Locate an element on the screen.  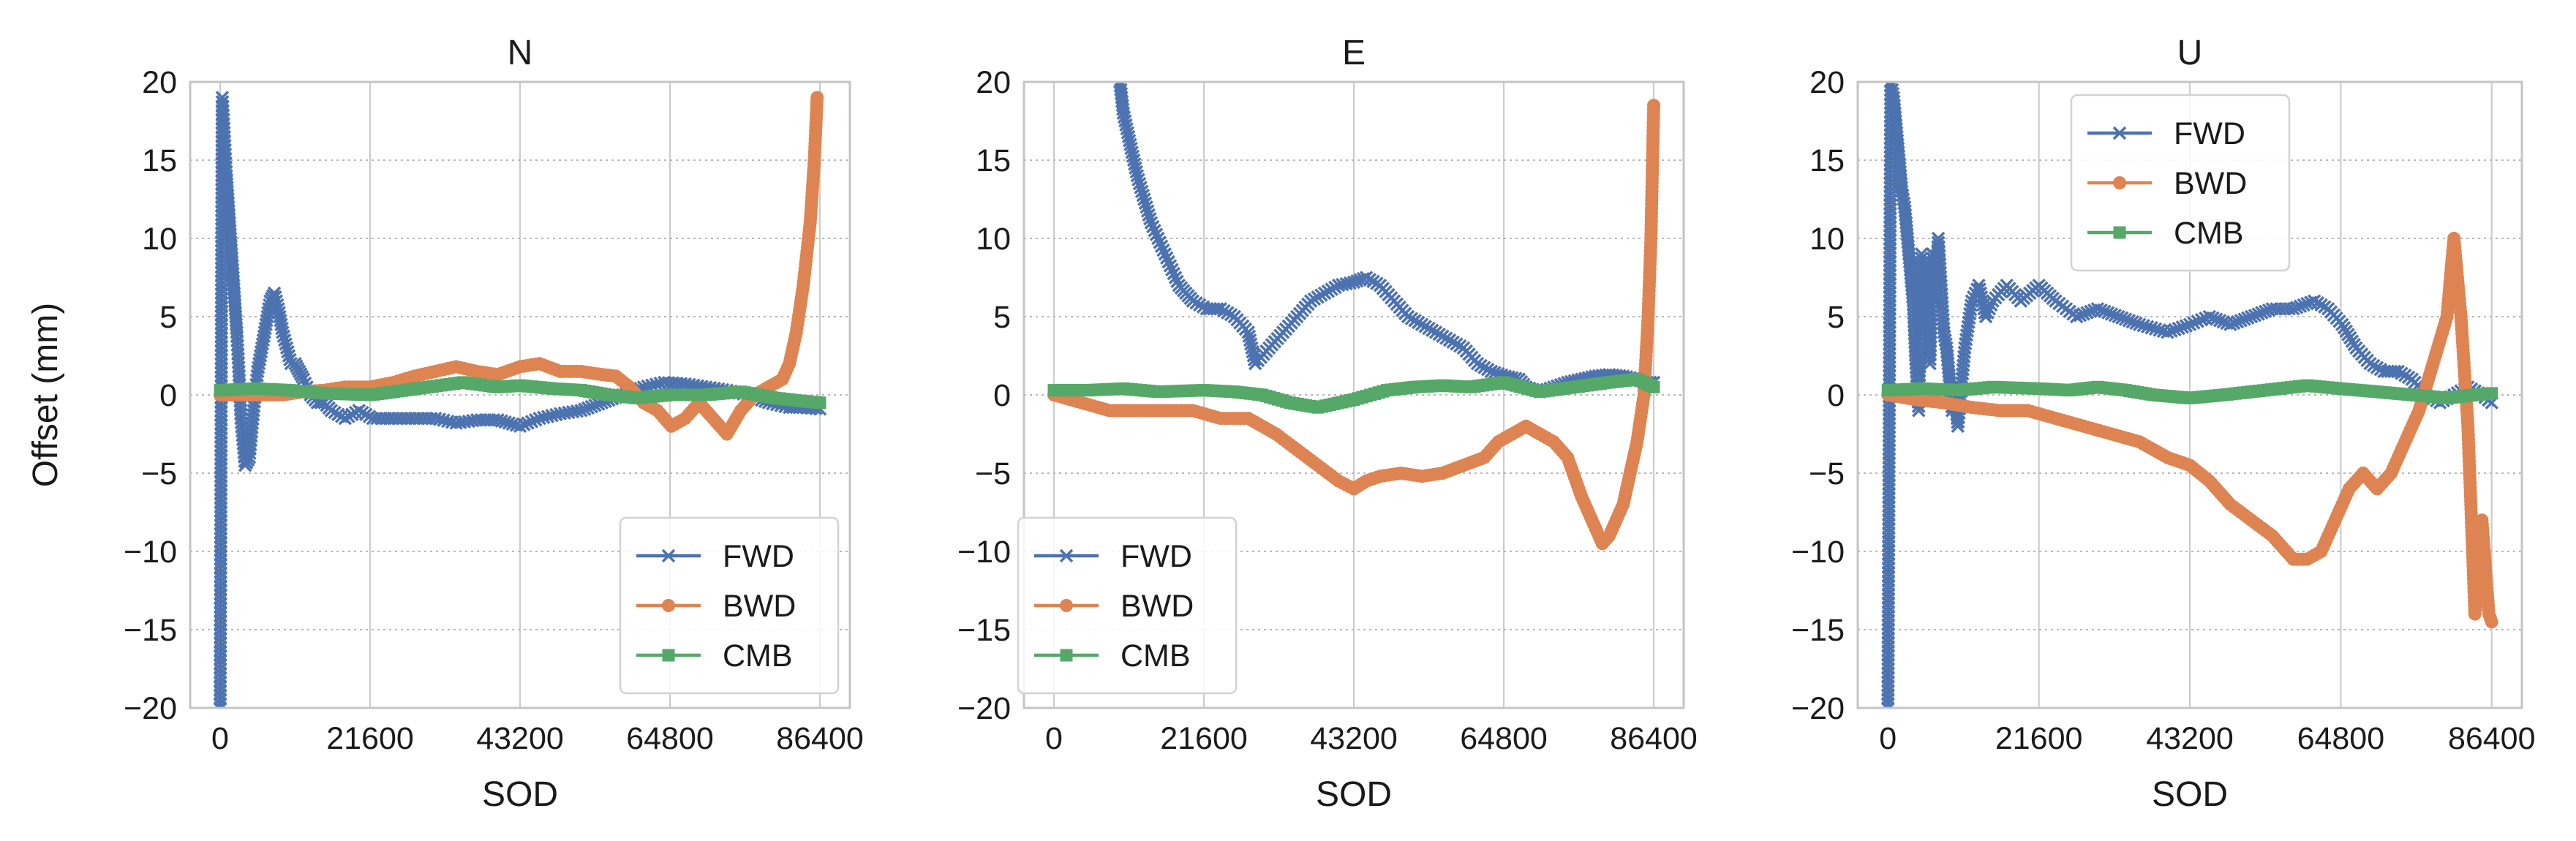
series-fwd is located at coordinates (1386, 240).